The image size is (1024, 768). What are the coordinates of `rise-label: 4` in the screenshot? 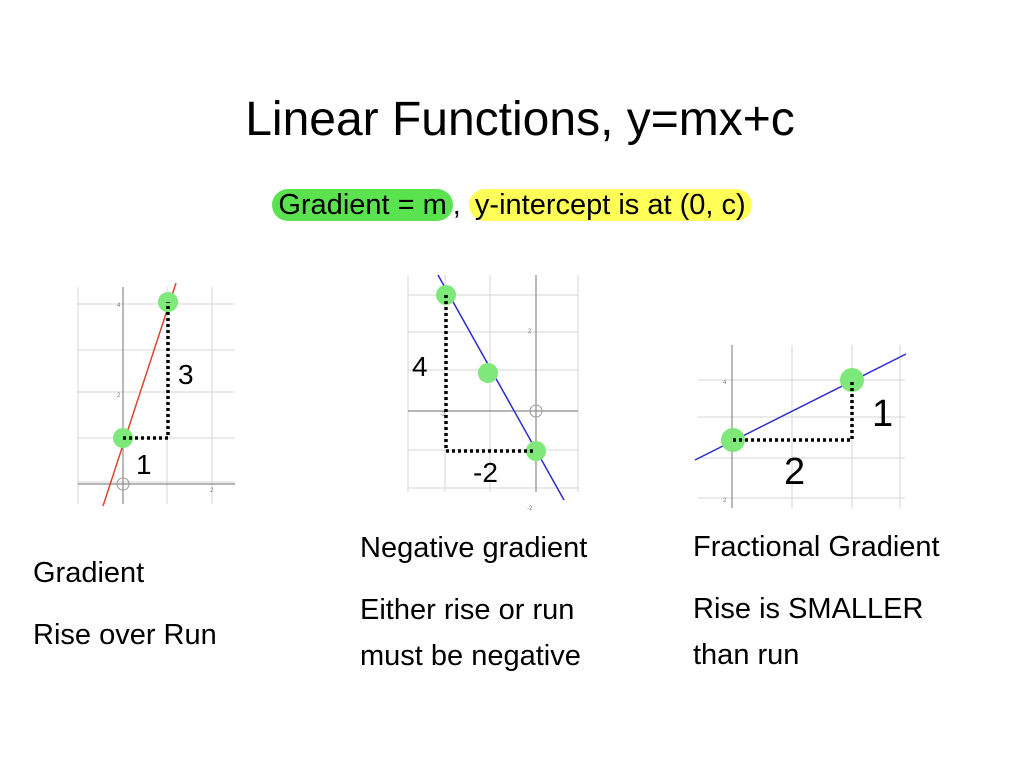 It's located at (420, 366).